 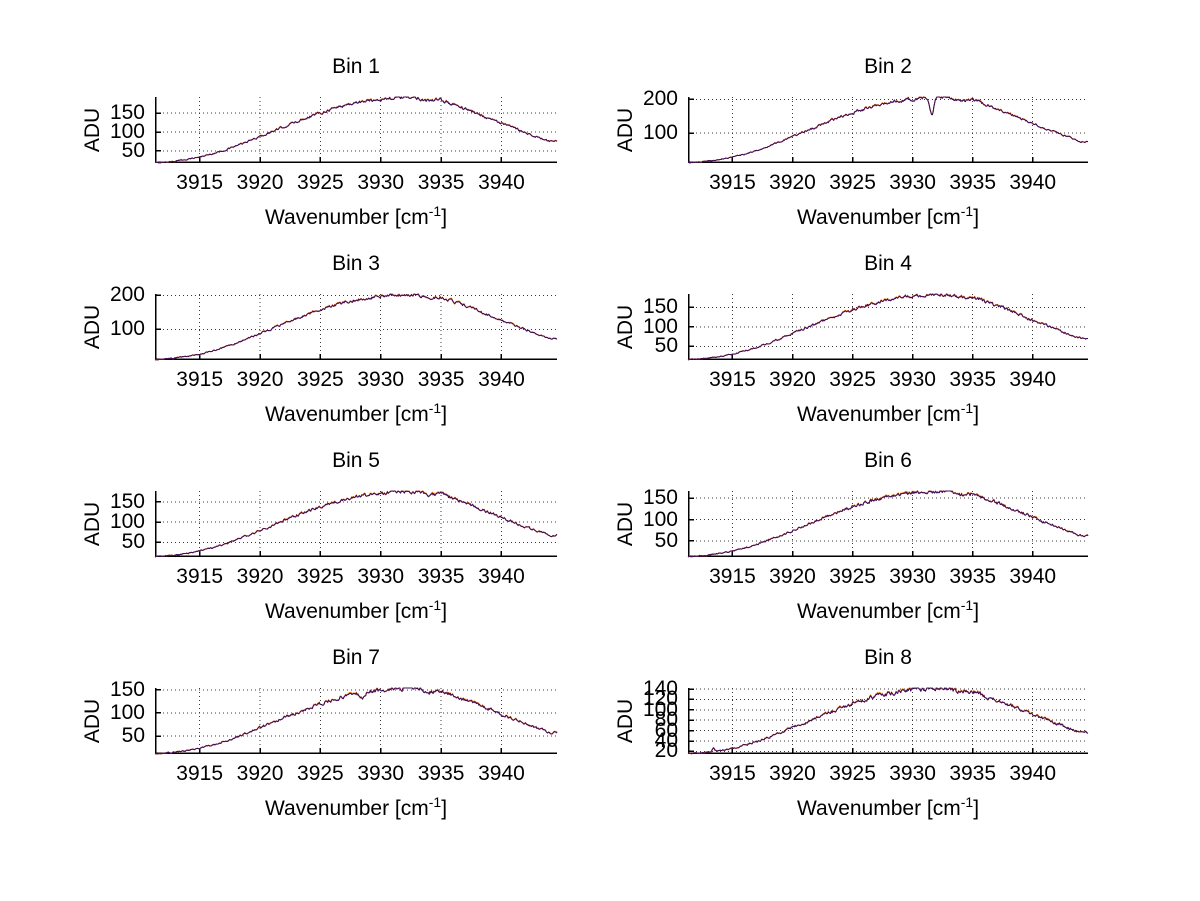 What do you see at coordinates (912, 773) in the screenshot?
I see `bin-8-xtick-label: 3930` at bounding box center [912, 773].